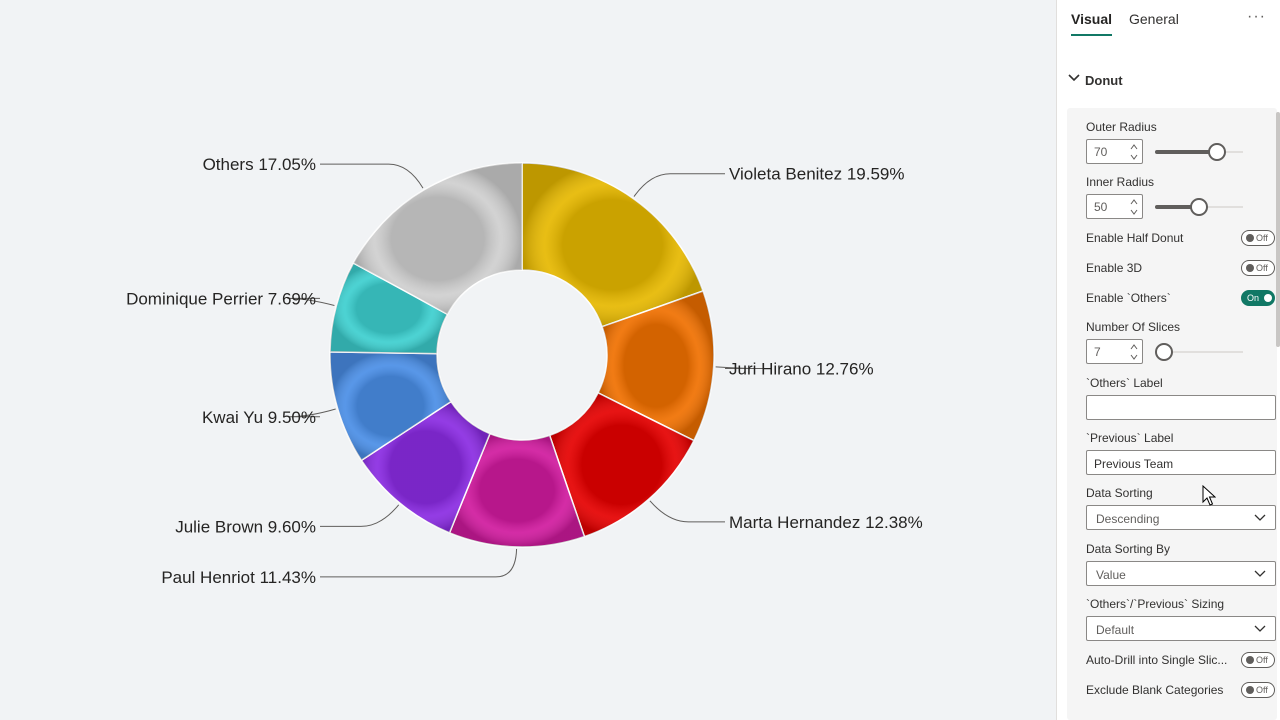 The image size is (1280, 720). Describe the element at coordinates (1154, 19) in the screenshot. I see `tab-general: General` at that location.